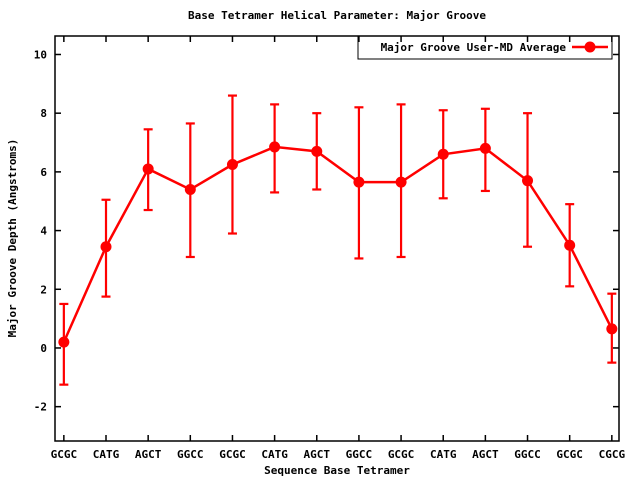 The width and height of the screenshot is (640, 484). I want to click on legend-box, so click(485, 47).